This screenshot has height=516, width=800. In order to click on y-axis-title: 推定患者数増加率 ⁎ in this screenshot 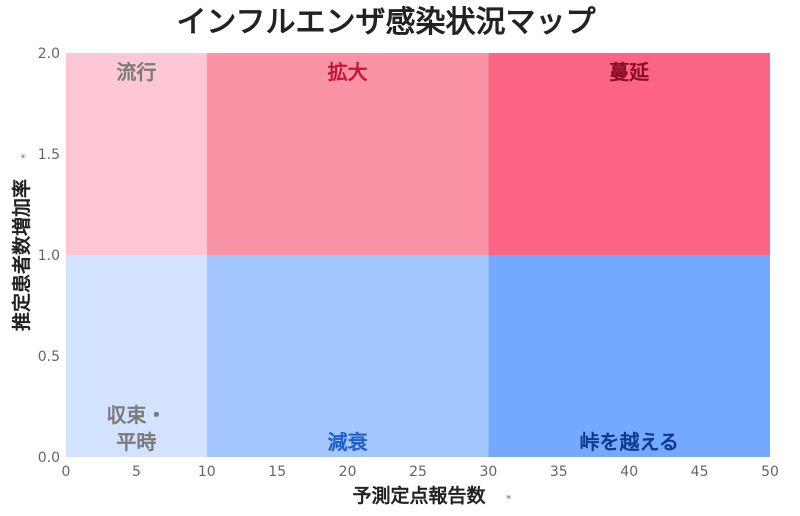, I will do `click(21, 242)`.